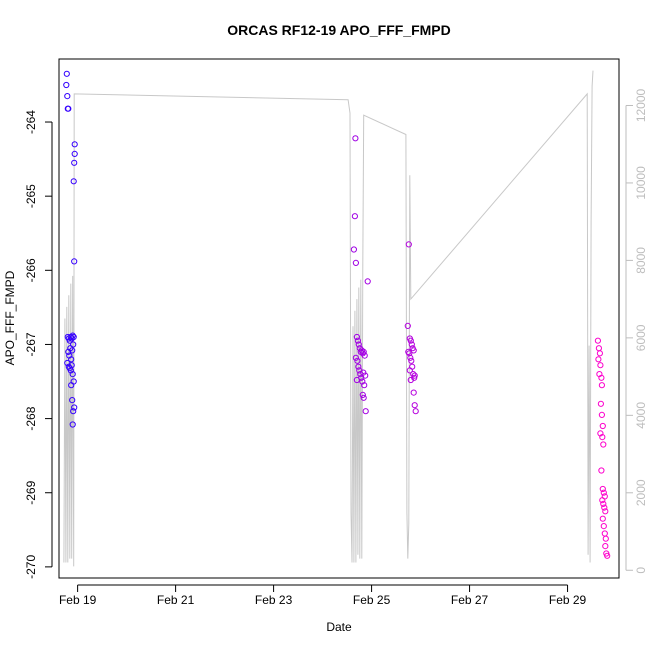 The height and width of the screenshot is (650, 650). I want to click on x-tick-label: Feb 21, so click(176, 600).